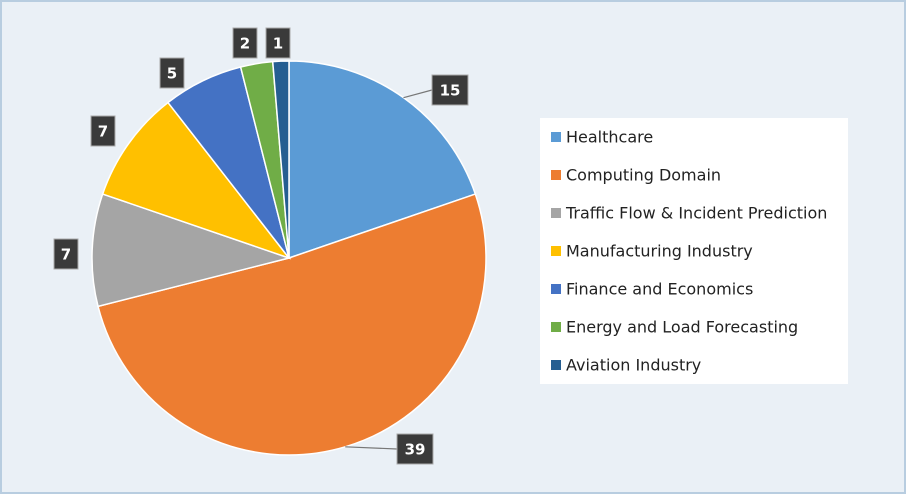  Describe the element at coordinates (643, 175) in the screenshot. I see `legend-label: Computing Domain` at that location.